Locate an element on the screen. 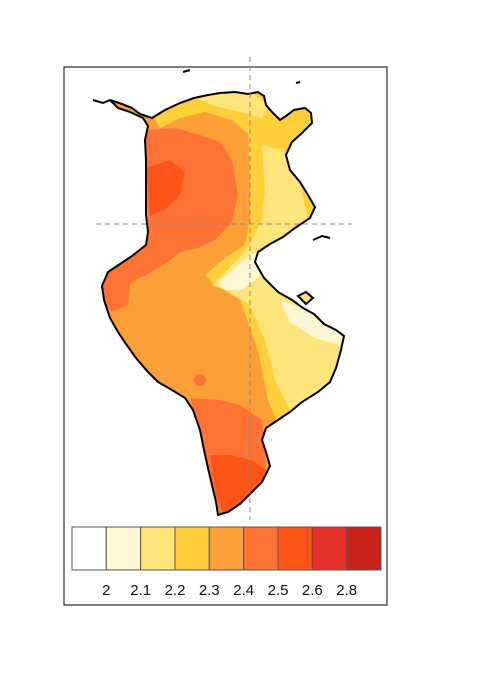 This screenshot has height=687, width=489. colorbar-tick-label: 2.4 is located at coordinates (243, 590).